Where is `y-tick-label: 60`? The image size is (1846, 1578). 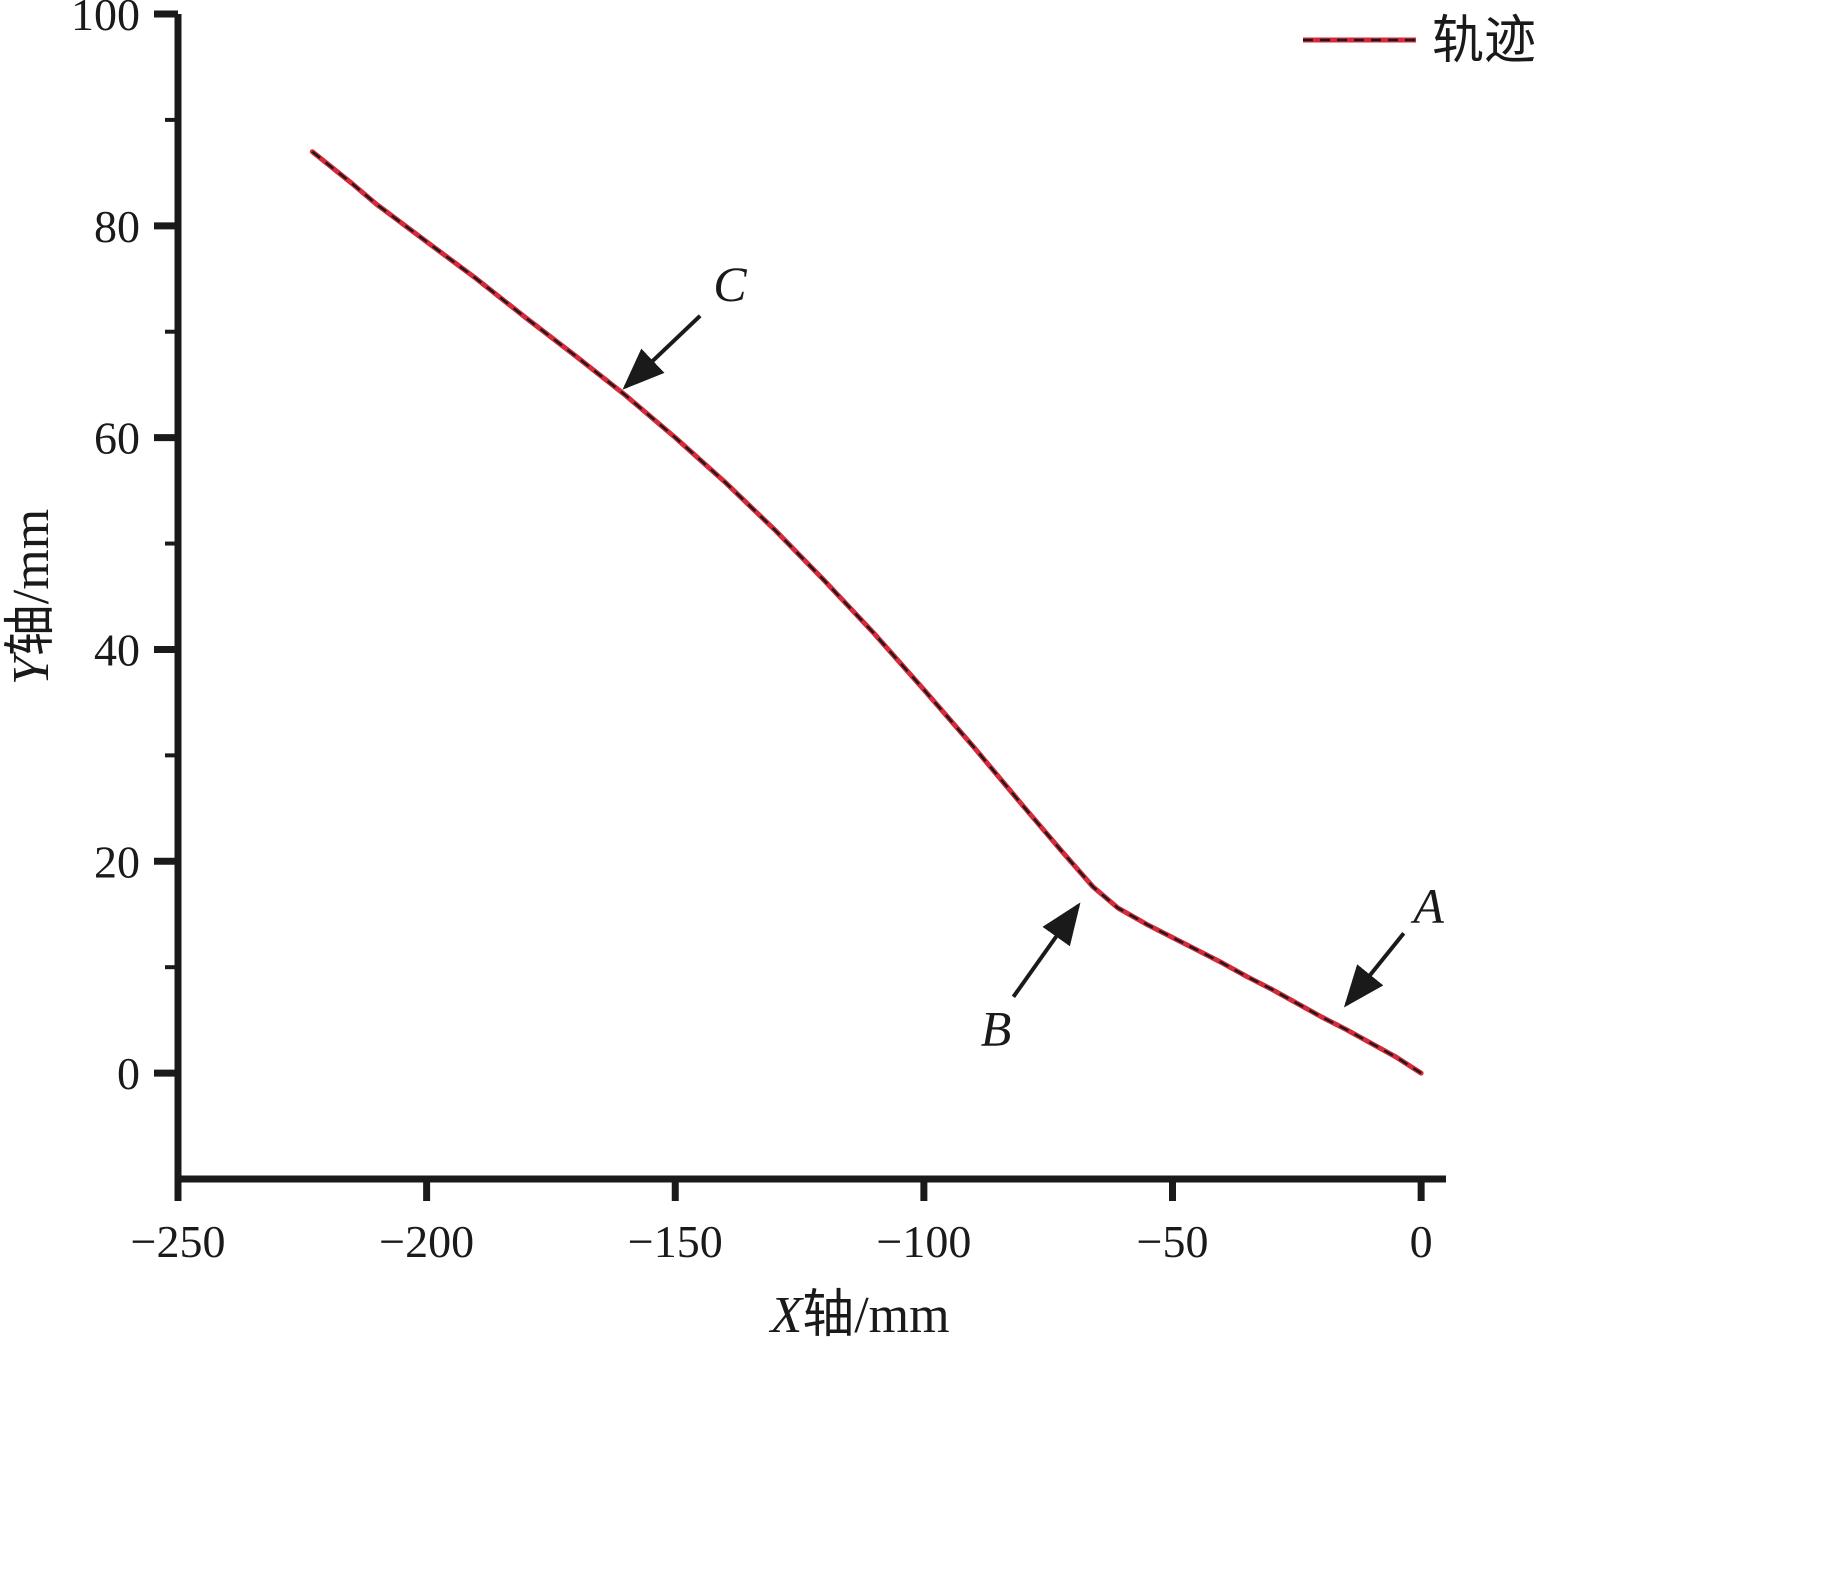
y-tick-label: 60 is located at coordinates (117, 438).